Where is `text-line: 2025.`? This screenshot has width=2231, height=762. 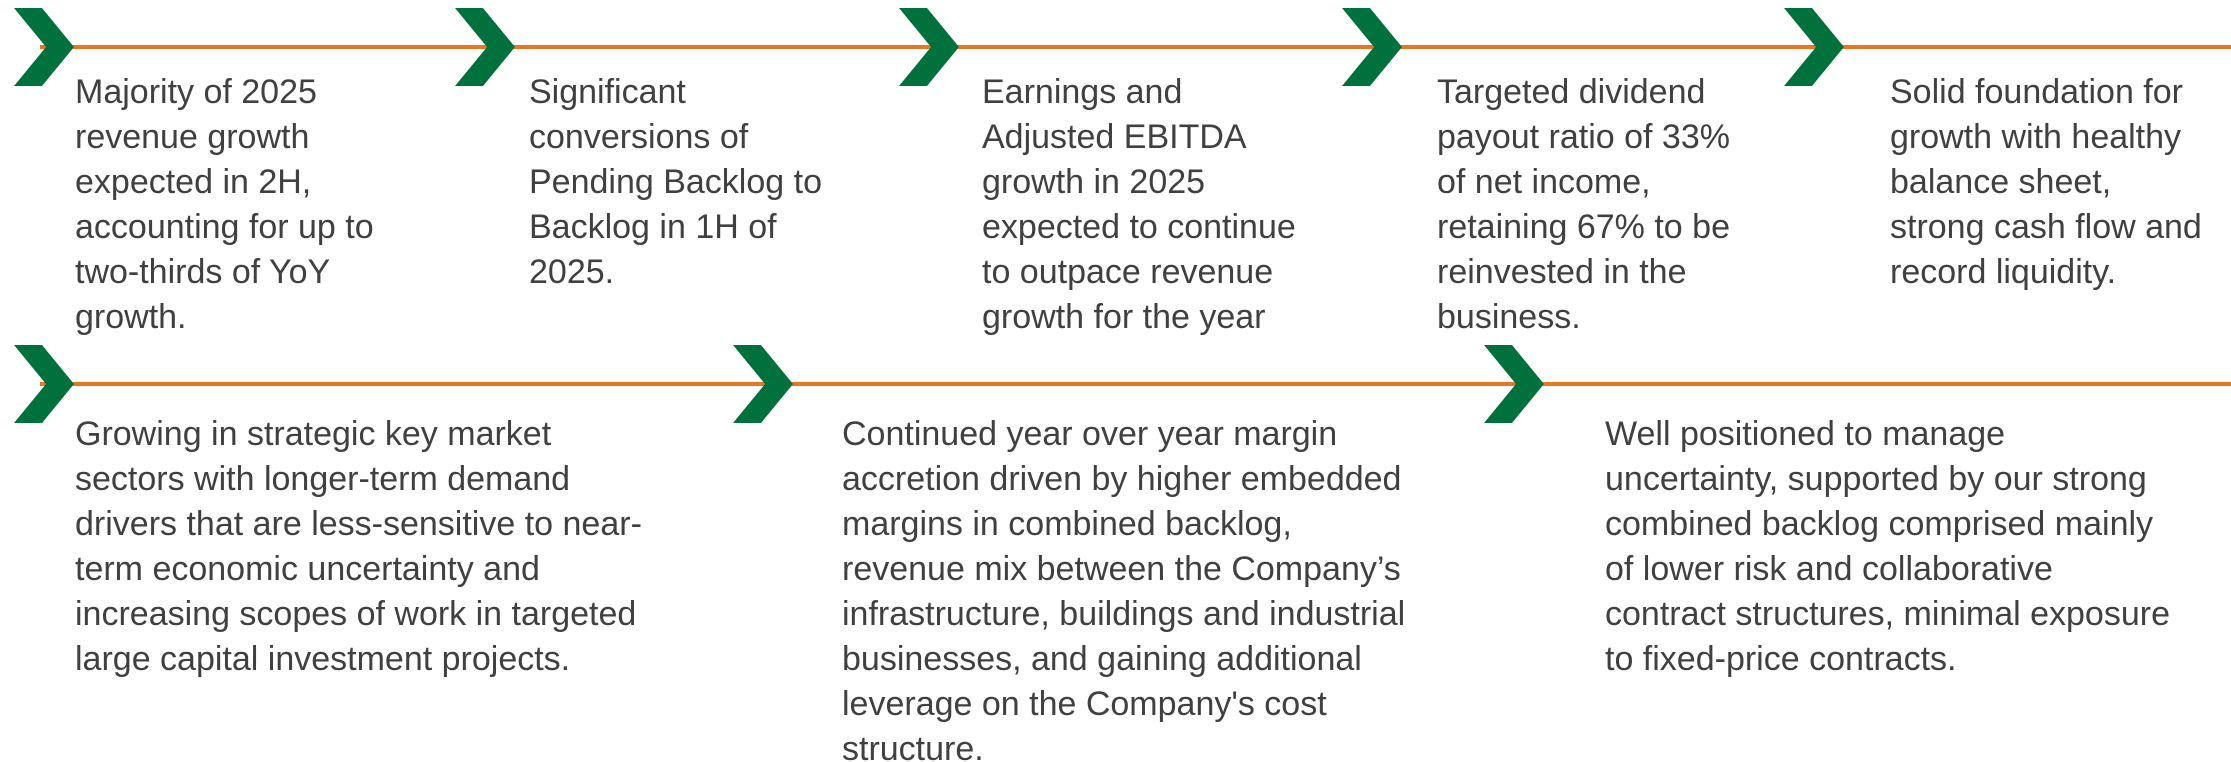
text-line: 2025. is located at coordinates (572, 272).